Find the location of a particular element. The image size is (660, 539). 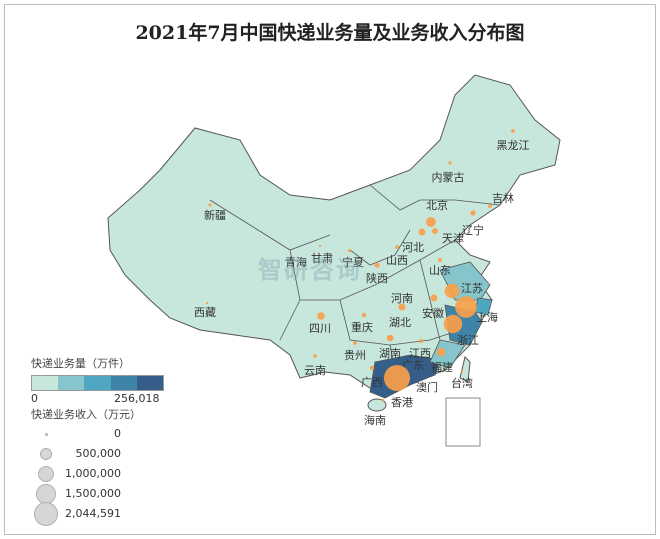

volume-legend-max: 256,018 is located at coordinates (137, 398).